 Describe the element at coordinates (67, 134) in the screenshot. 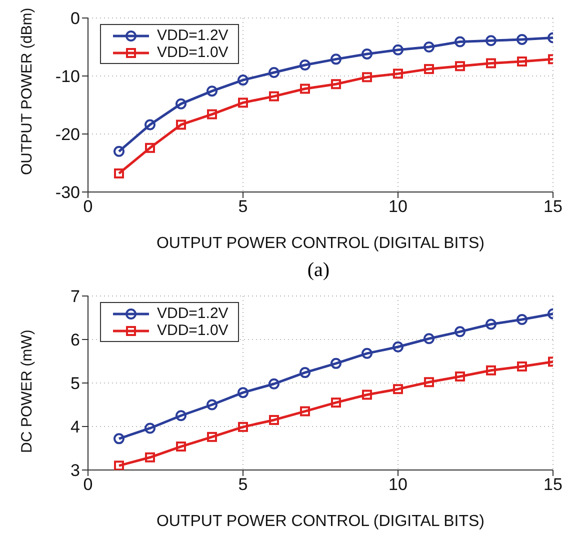

I see `y-tick-label: -20` at that location.